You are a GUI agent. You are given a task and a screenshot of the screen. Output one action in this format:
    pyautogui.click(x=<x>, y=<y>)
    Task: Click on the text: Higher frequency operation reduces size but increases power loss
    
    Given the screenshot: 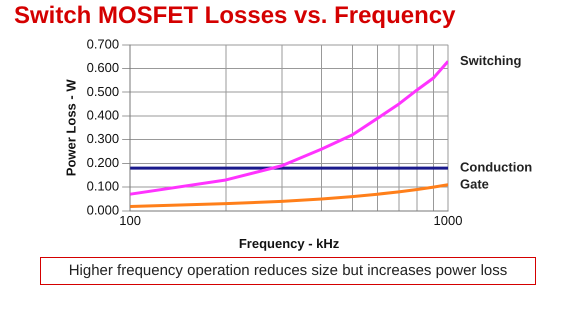 What is the action you would take?
    pyautogui.click(x=288, y=271)
    